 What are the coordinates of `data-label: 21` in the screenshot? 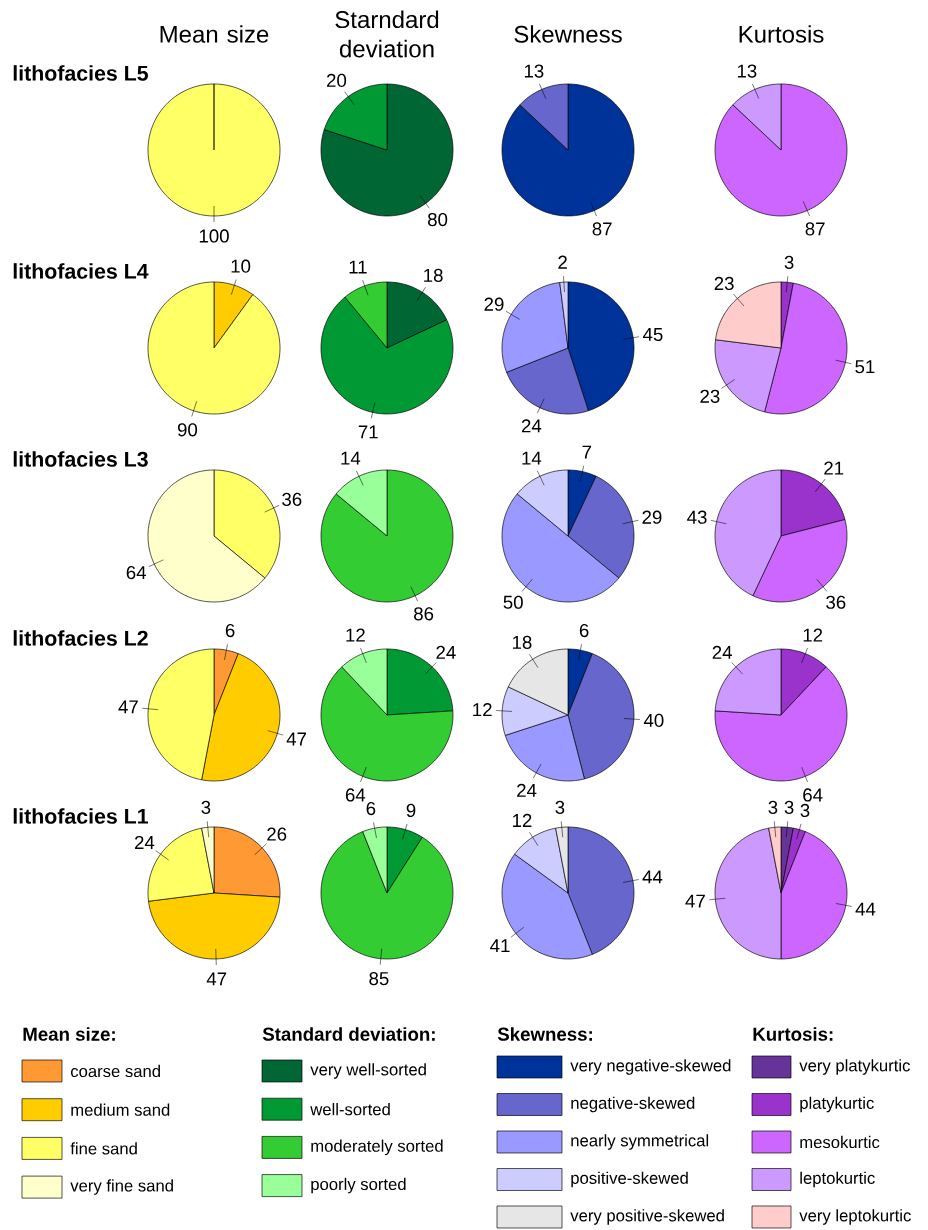 It's located at (834, 468).